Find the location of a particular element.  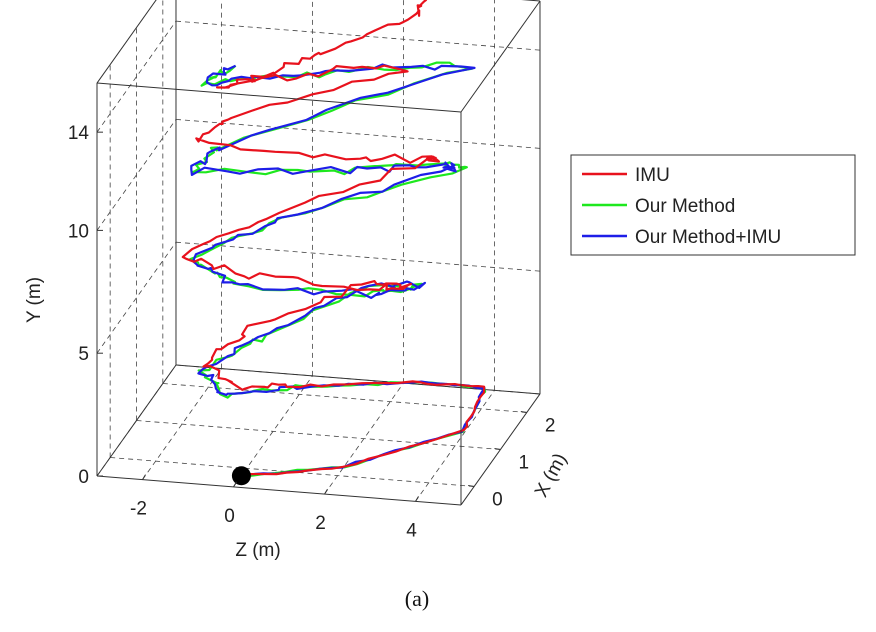

z-tick-label: 4 is located at coordinates (411, 530).